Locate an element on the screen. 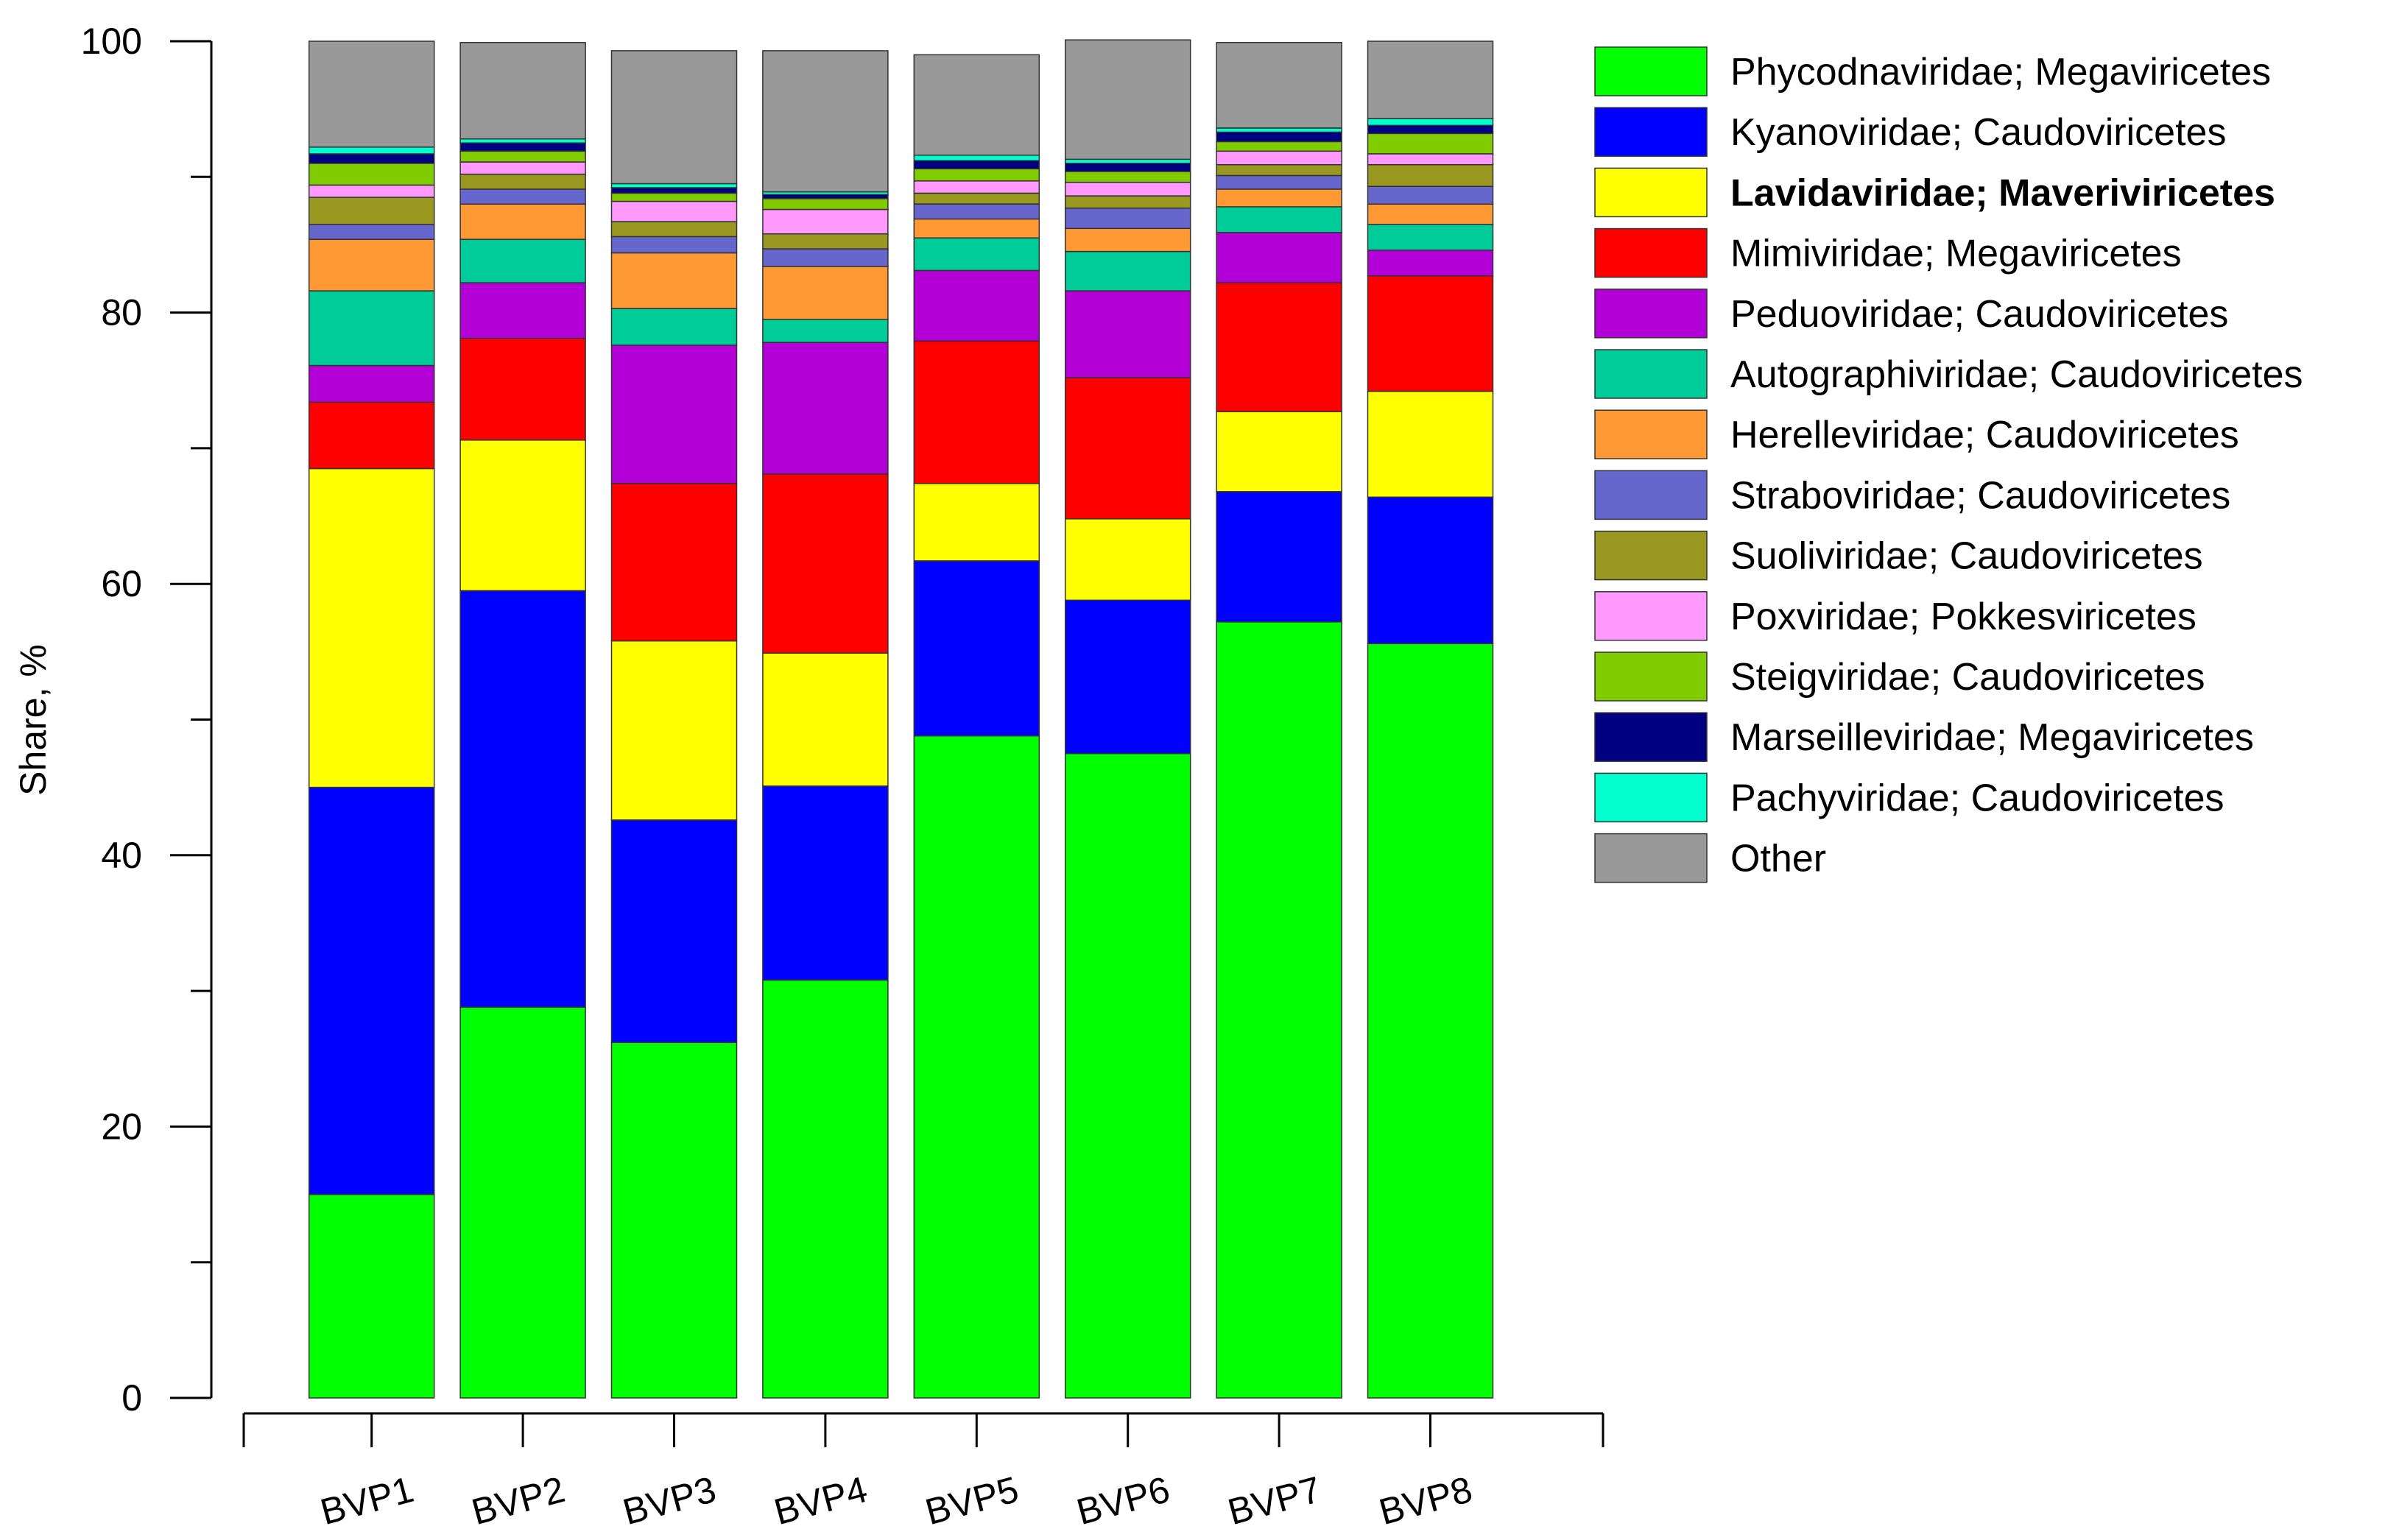 This screenshot has width=2399, height=1540. legend-swatch-suoliviridae-caudoviricetes is located at coordinates (1651, 555).